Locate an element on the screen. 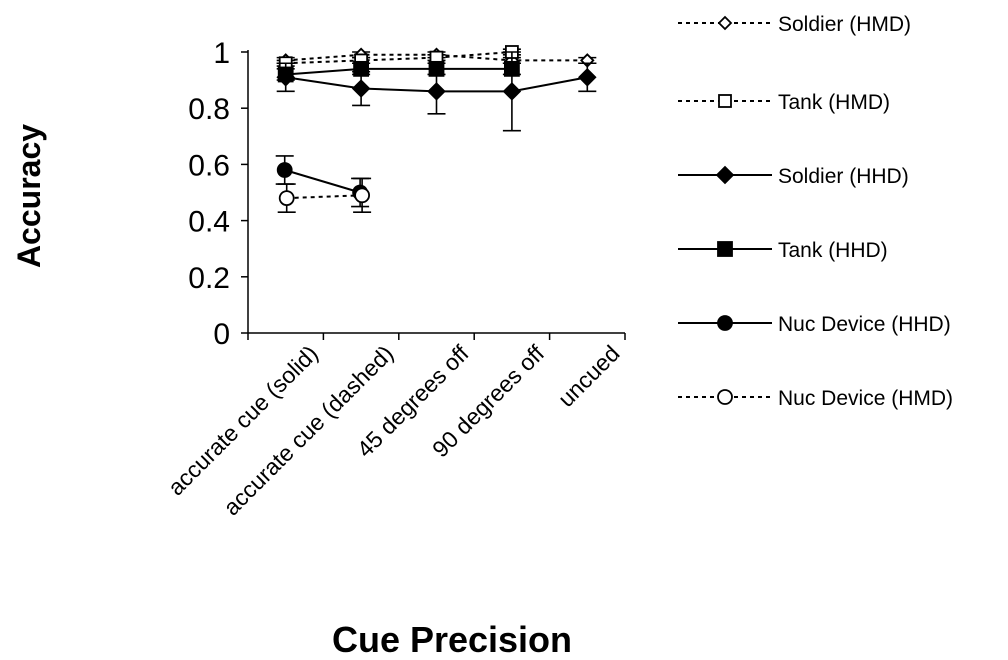  legend-item-tank-hmd: Tank (HMD) is located at coordinates (784, 102).